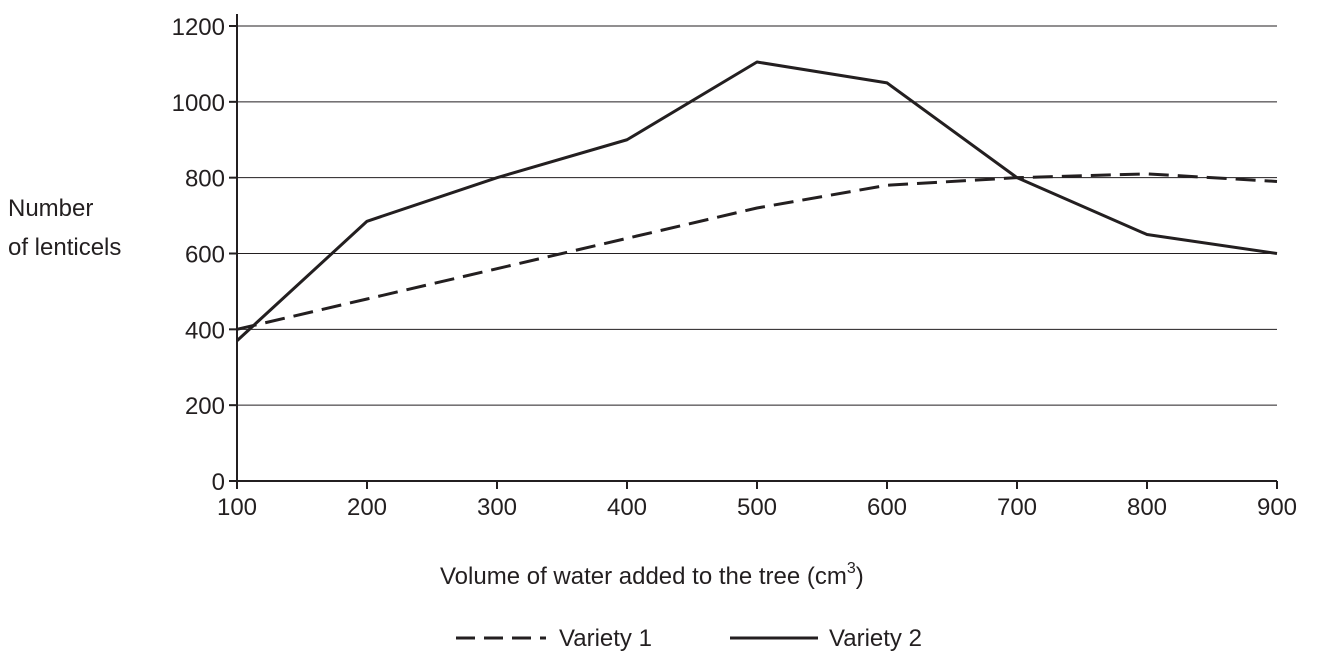 The image size is (1319, 660). I want to click on x-tick-label-900: 900, so click(1277, 507).